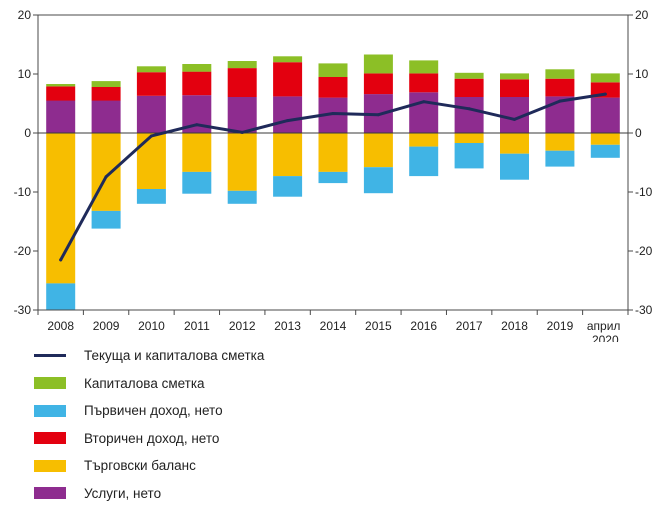  Describe the element at coordinates (254, 493) in the screenshot. I see `legend-item-services: Услуги, нето` at that location.